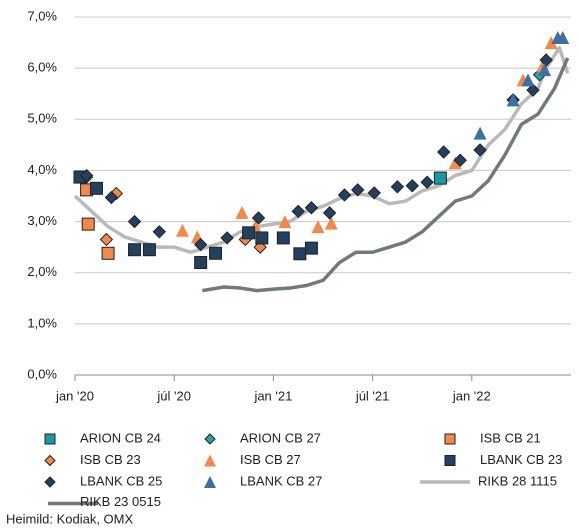 The width and height of the screenshot is (579, 531). I want to click on y-tick-label: 1,0%, so click(42, 322).